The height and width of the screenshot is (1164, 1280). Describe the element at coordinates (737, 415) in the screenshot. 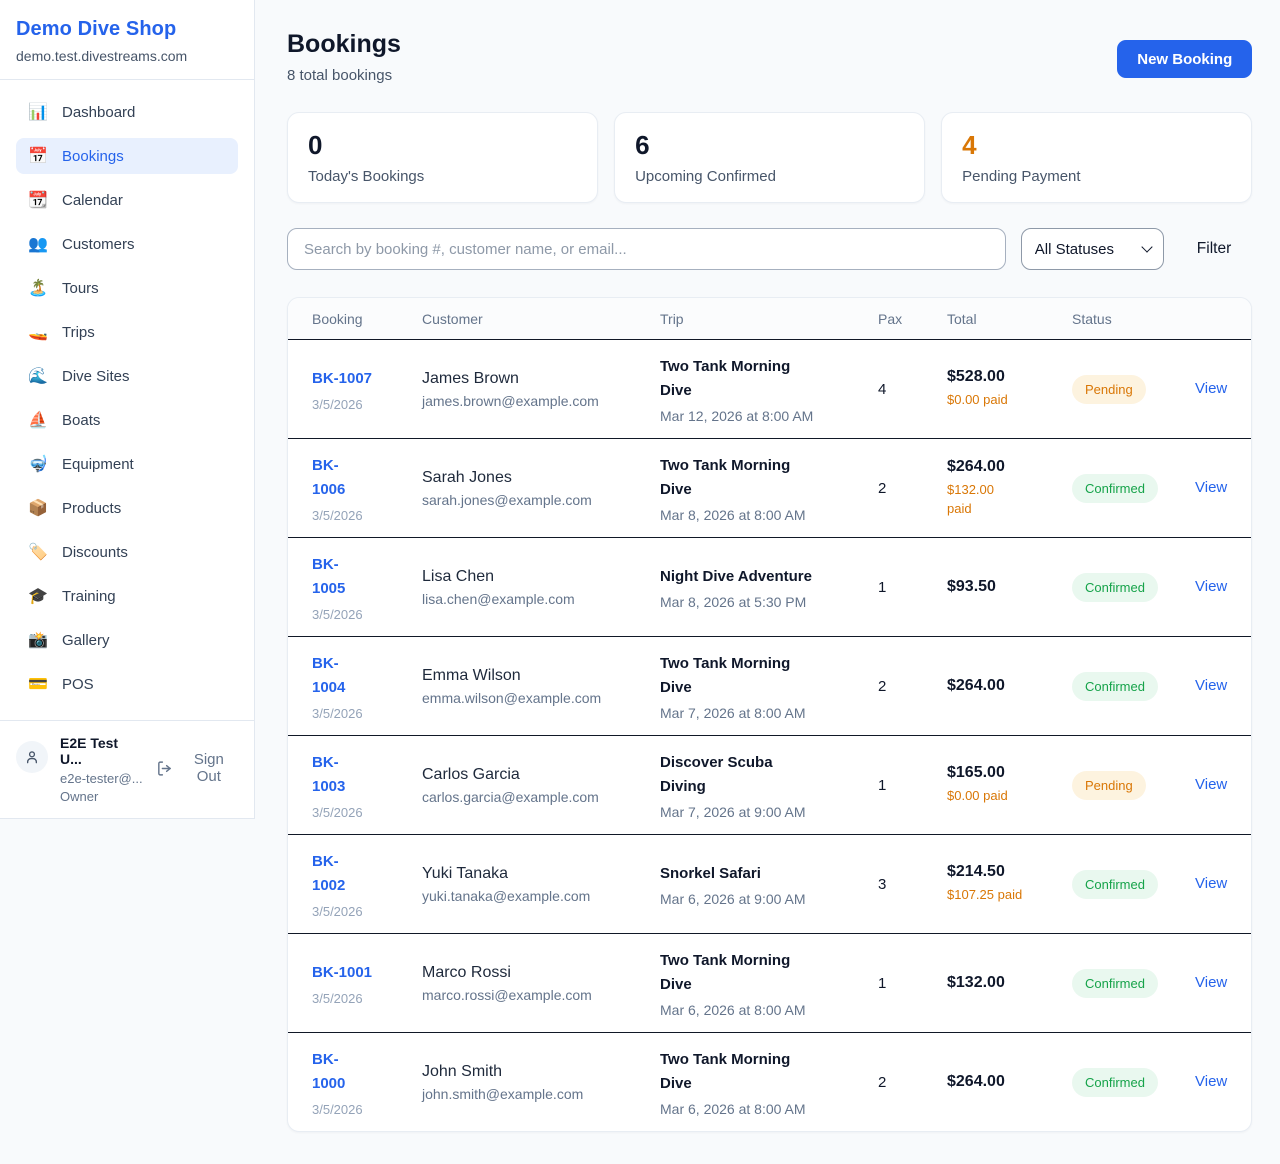

I see `trip-datetime: Mar 12, 2026 at 8:00 AM` at that location.